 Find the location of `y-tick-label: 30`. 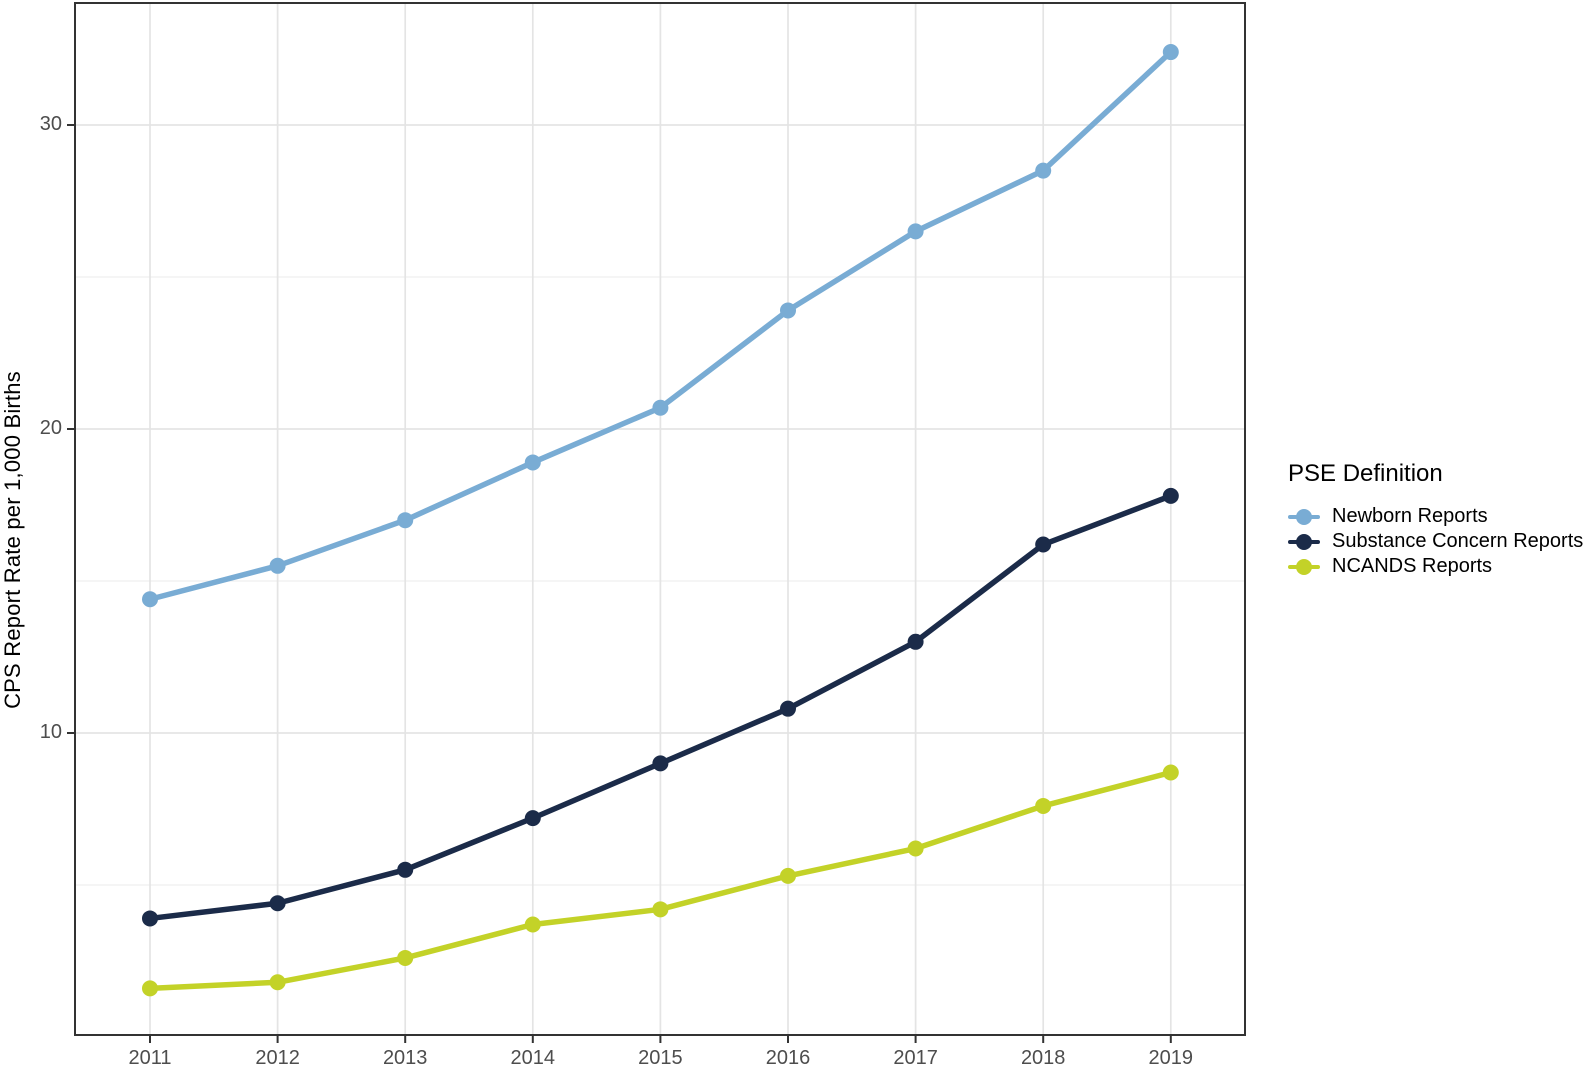

y-tick-label: 30 is located at coordinates (50, 124).